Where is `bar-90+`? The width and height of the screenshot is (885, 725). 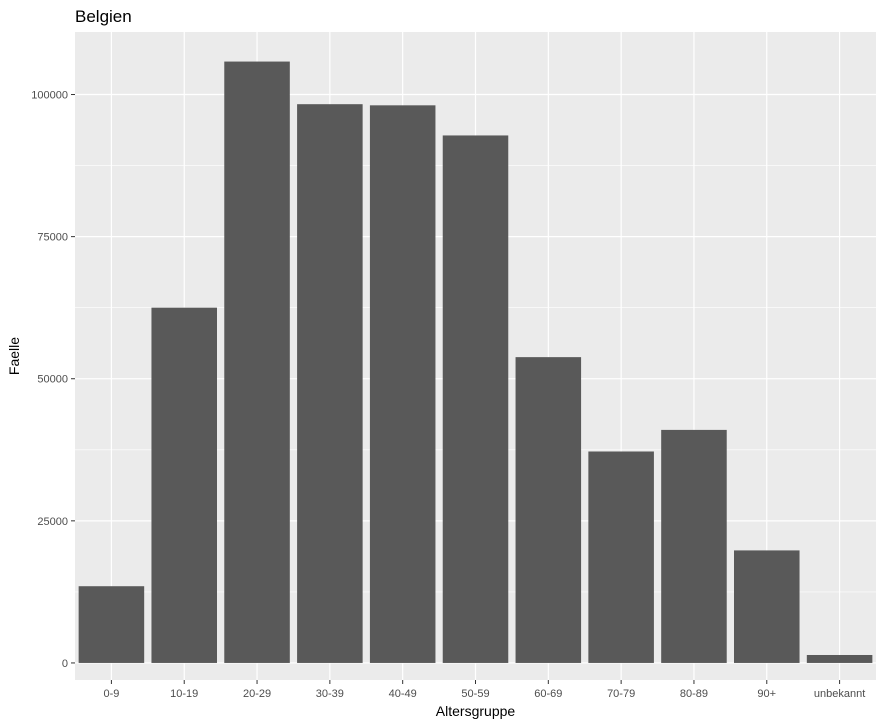
bar-90+ is located at coordinates (767, 606).